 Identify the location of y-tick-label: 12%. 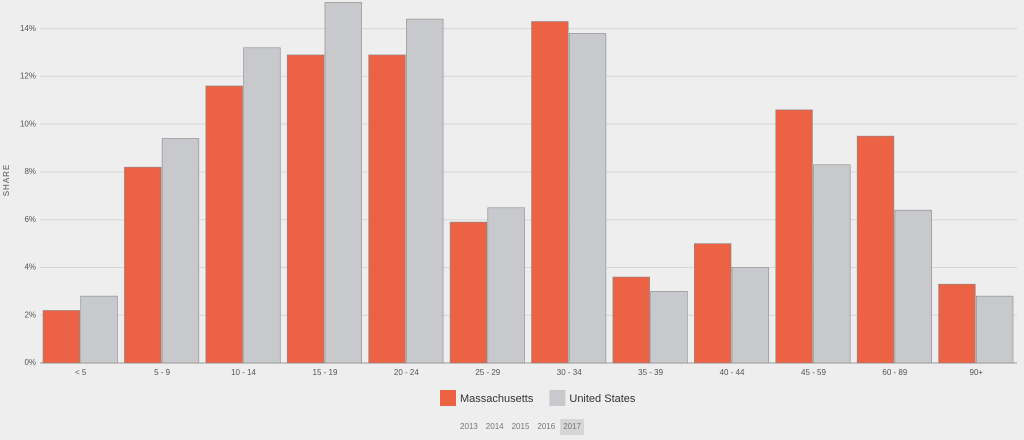
(28, 76).